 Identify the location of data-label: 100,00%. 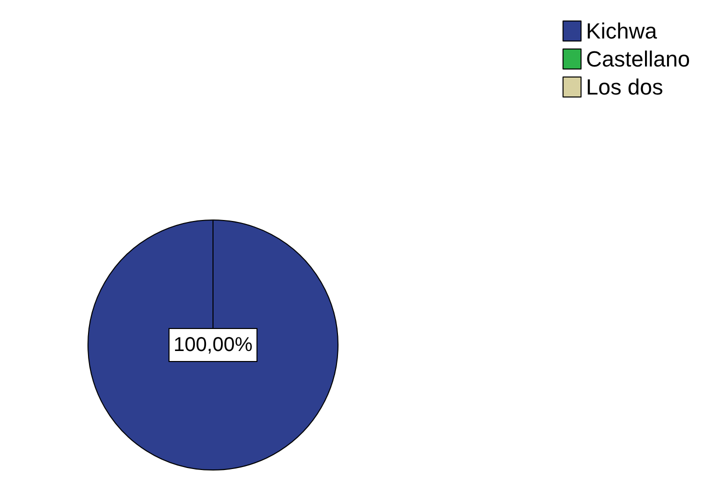
(213, 345).